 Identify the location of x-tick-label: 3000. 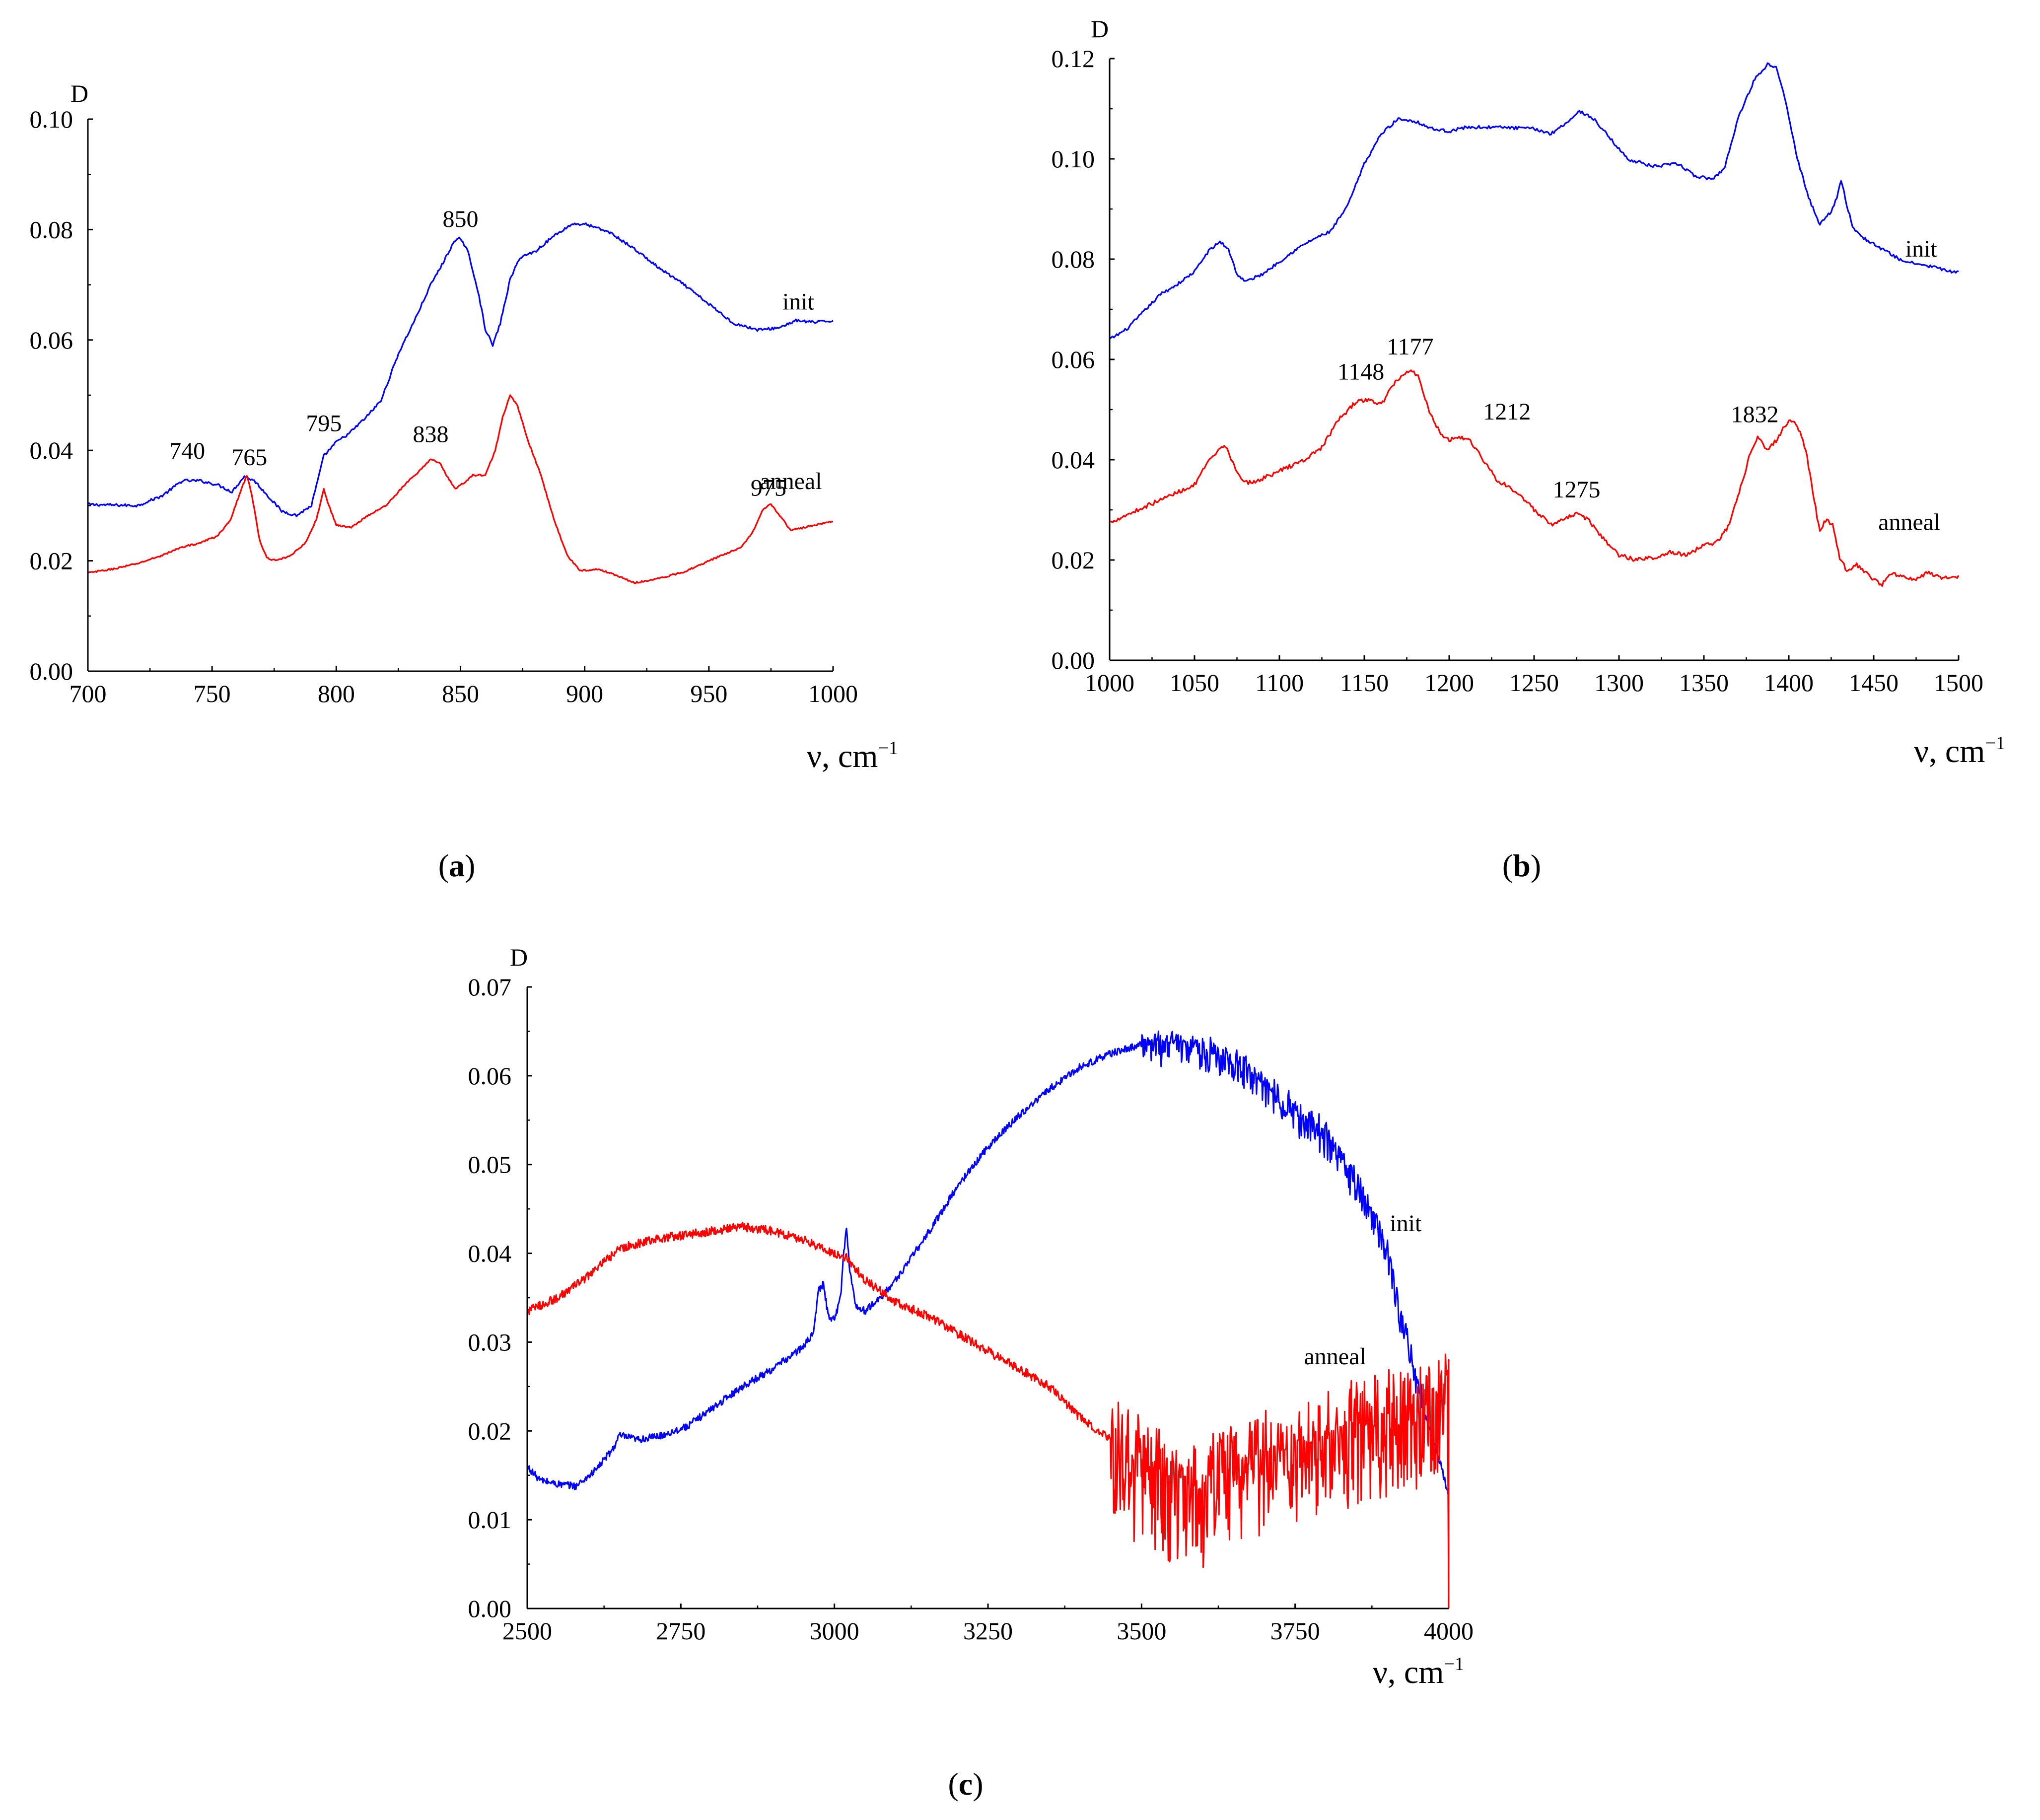
(835, 1631).